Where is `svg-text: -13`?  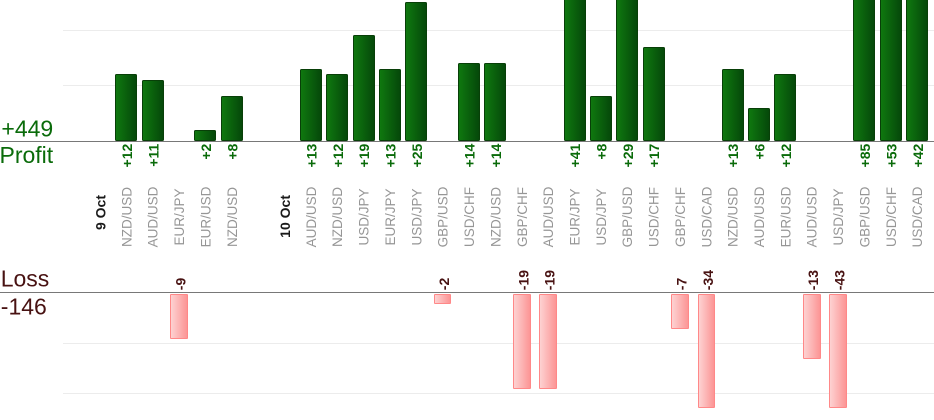
svg-text: -13 is located at coordinates (813, 280).